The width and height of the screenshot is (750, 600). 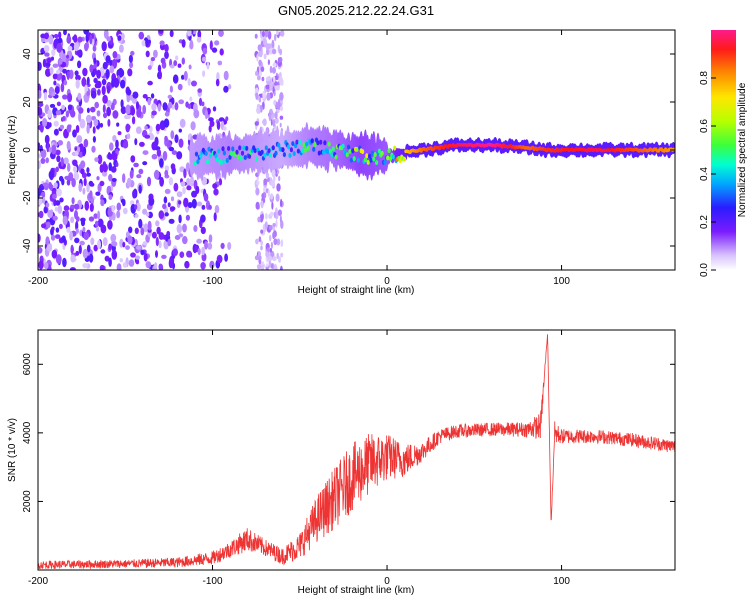 I want to click on colorbar-tick-label: 0.6, so click(x=704, y=126).